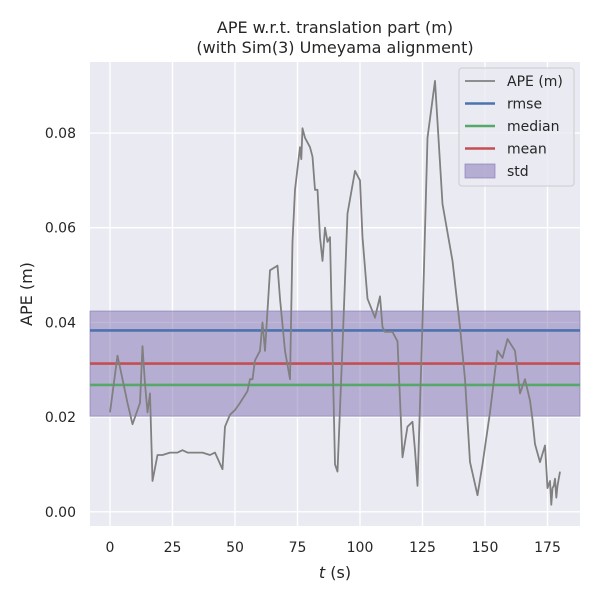  Describe the element at coordinates (334, 47) in the screenshot. I see `chart-subtitle: (with Sim(3) Umeyama alignment)` at that location.